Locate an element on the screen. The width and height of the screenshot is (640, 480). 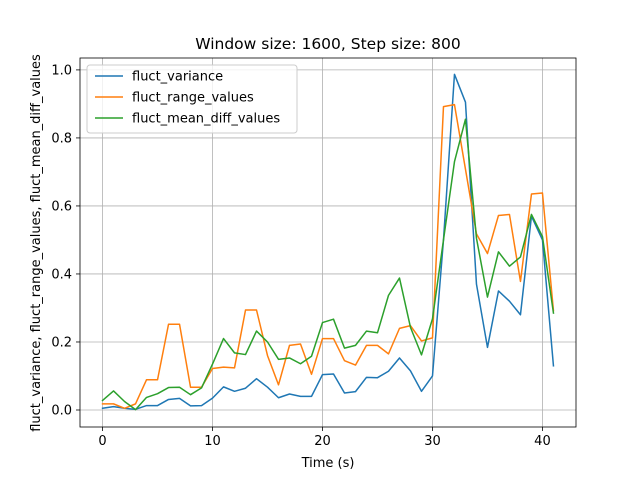
y-tick-label: 0.6 is located at coordinates (61, 206).